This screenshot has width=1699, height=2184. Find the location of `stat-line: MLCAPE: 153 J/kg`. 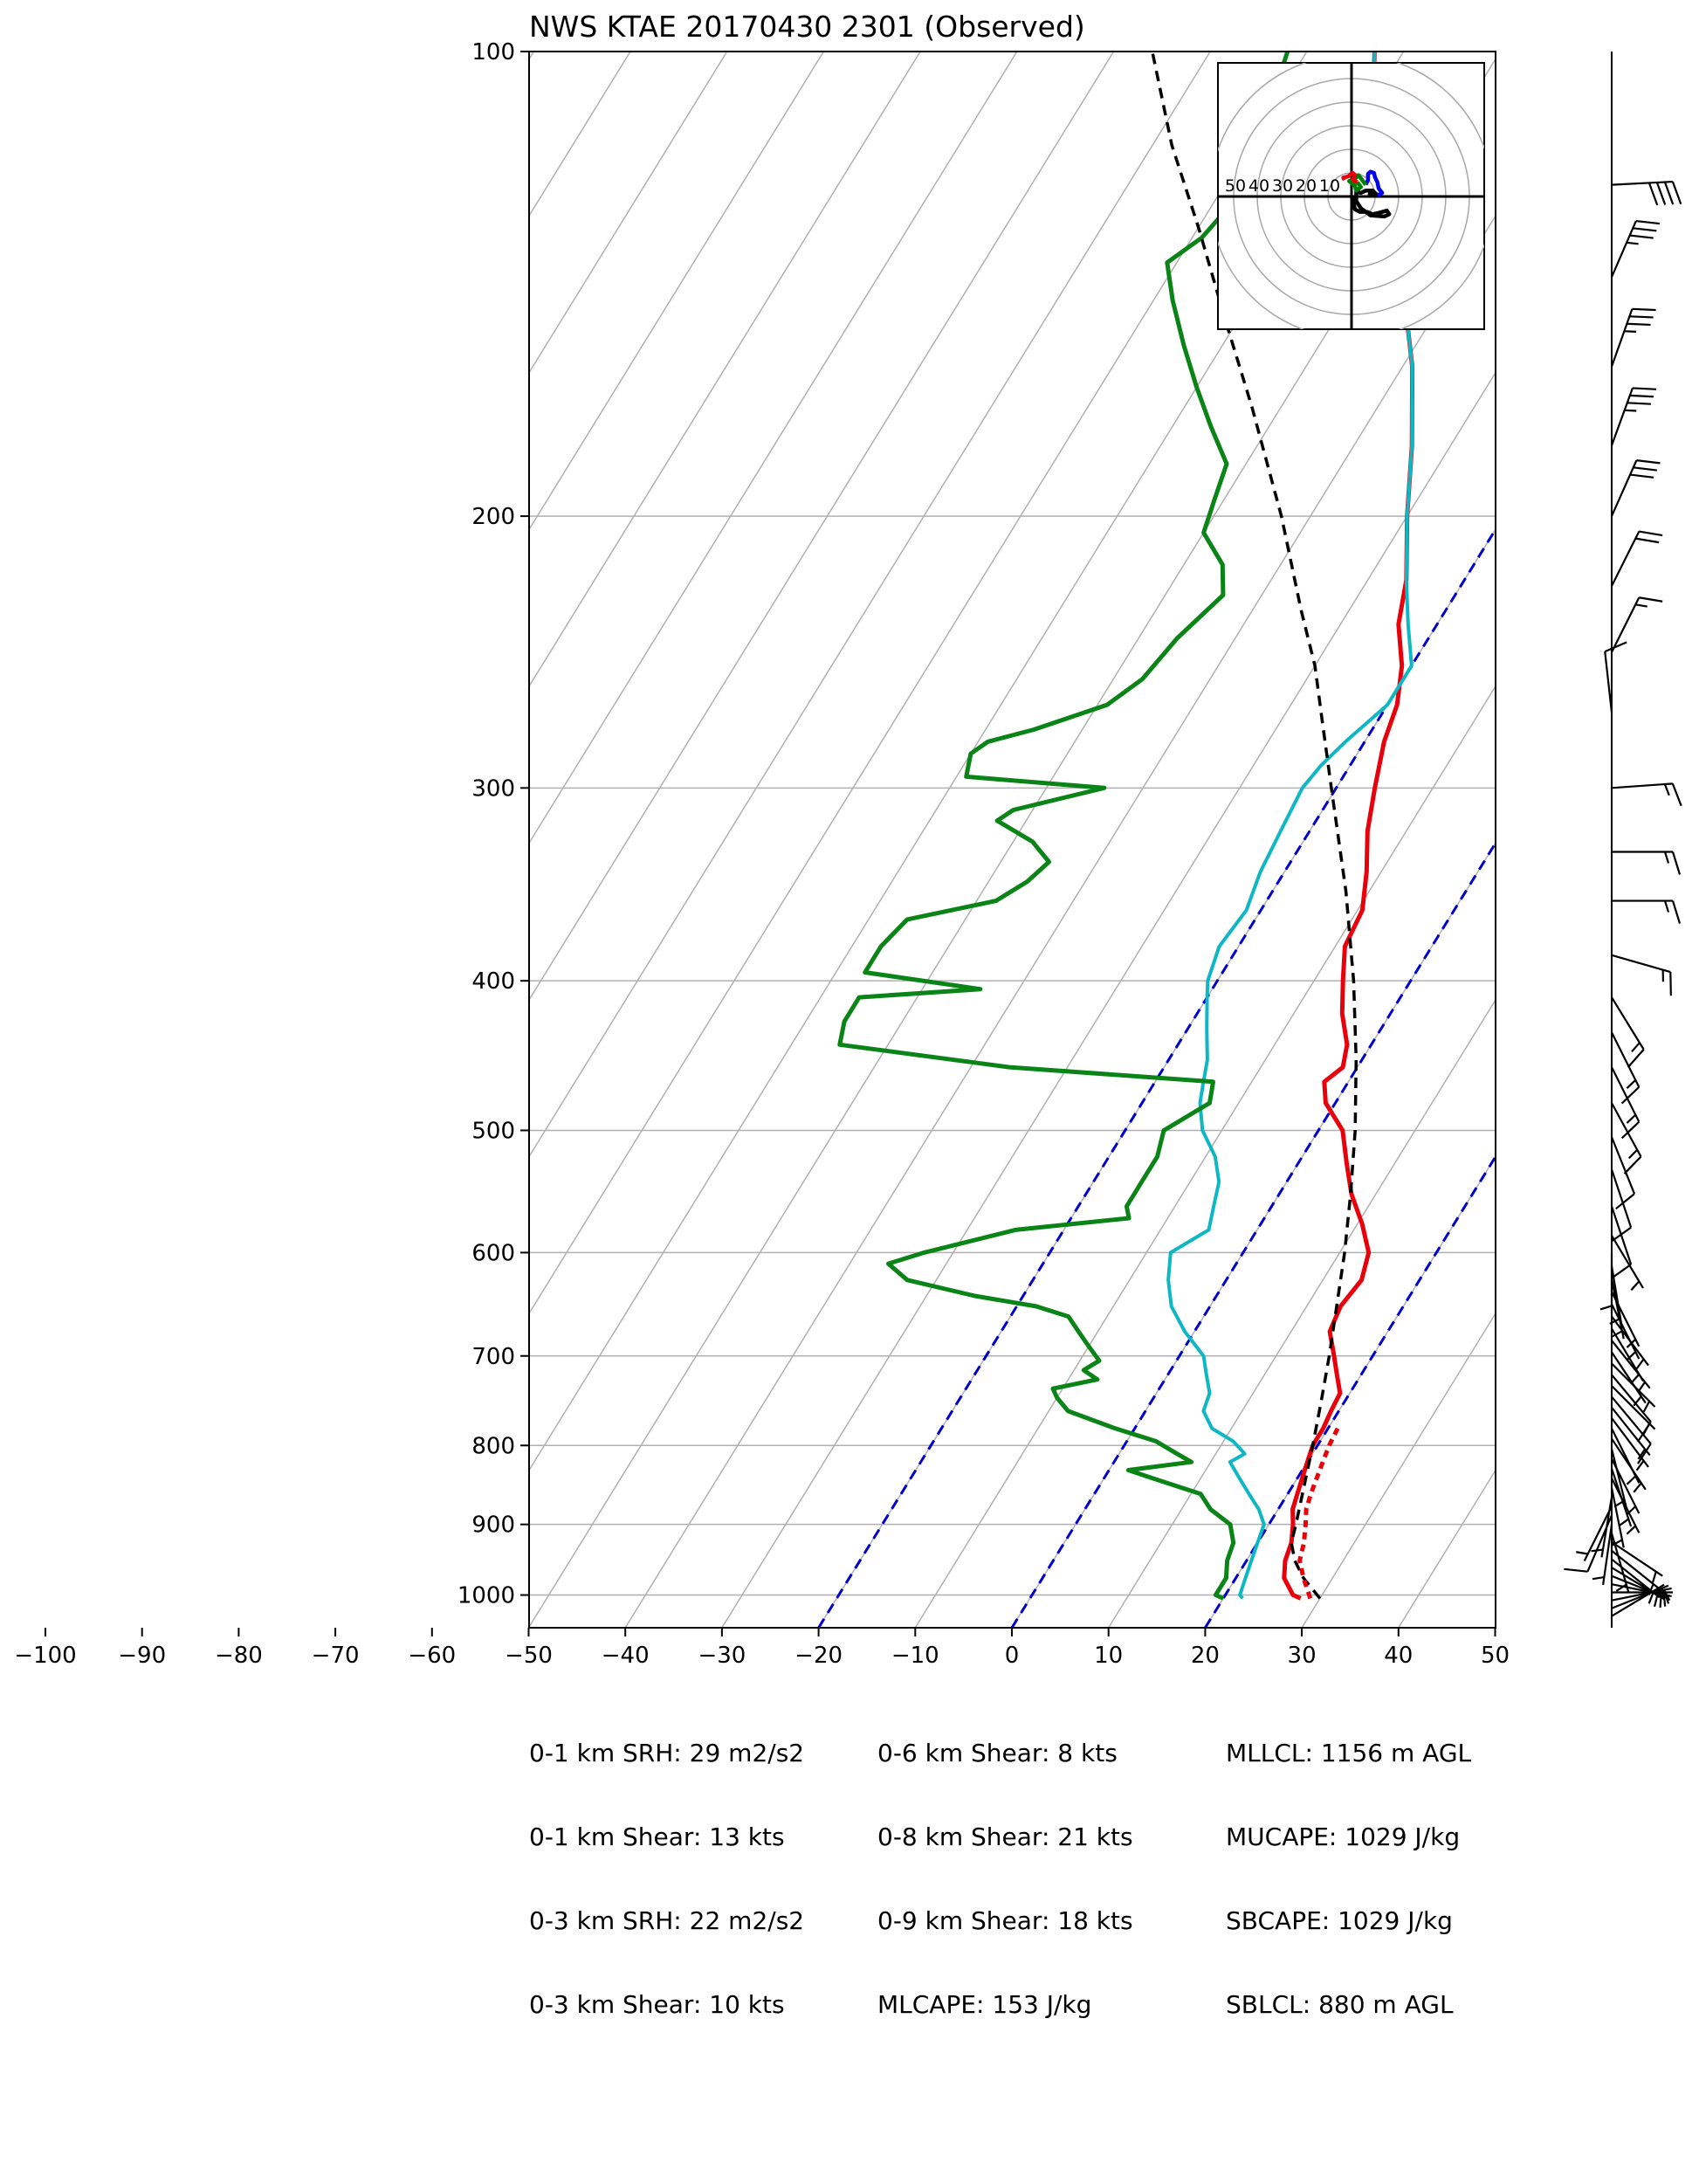

stat-line: MLCAPE: 153 J/kg is located at coordinates (984, 2004).